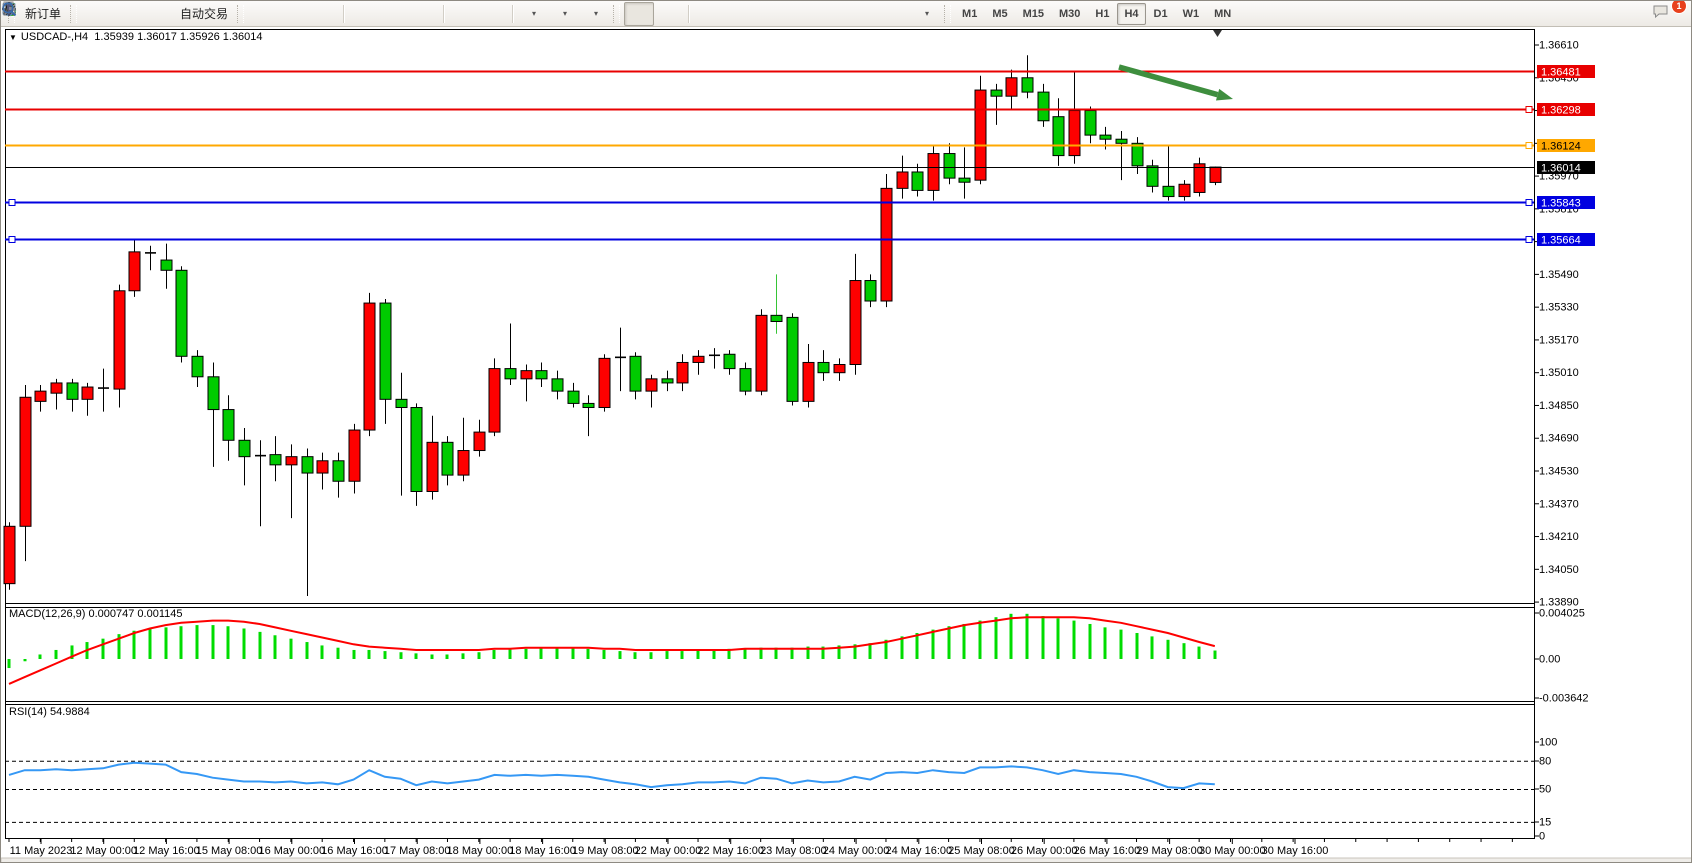 This screenshot has height=863, width=1692. I want to click on macd-axis-label: 0.00, so click(1549, 660).